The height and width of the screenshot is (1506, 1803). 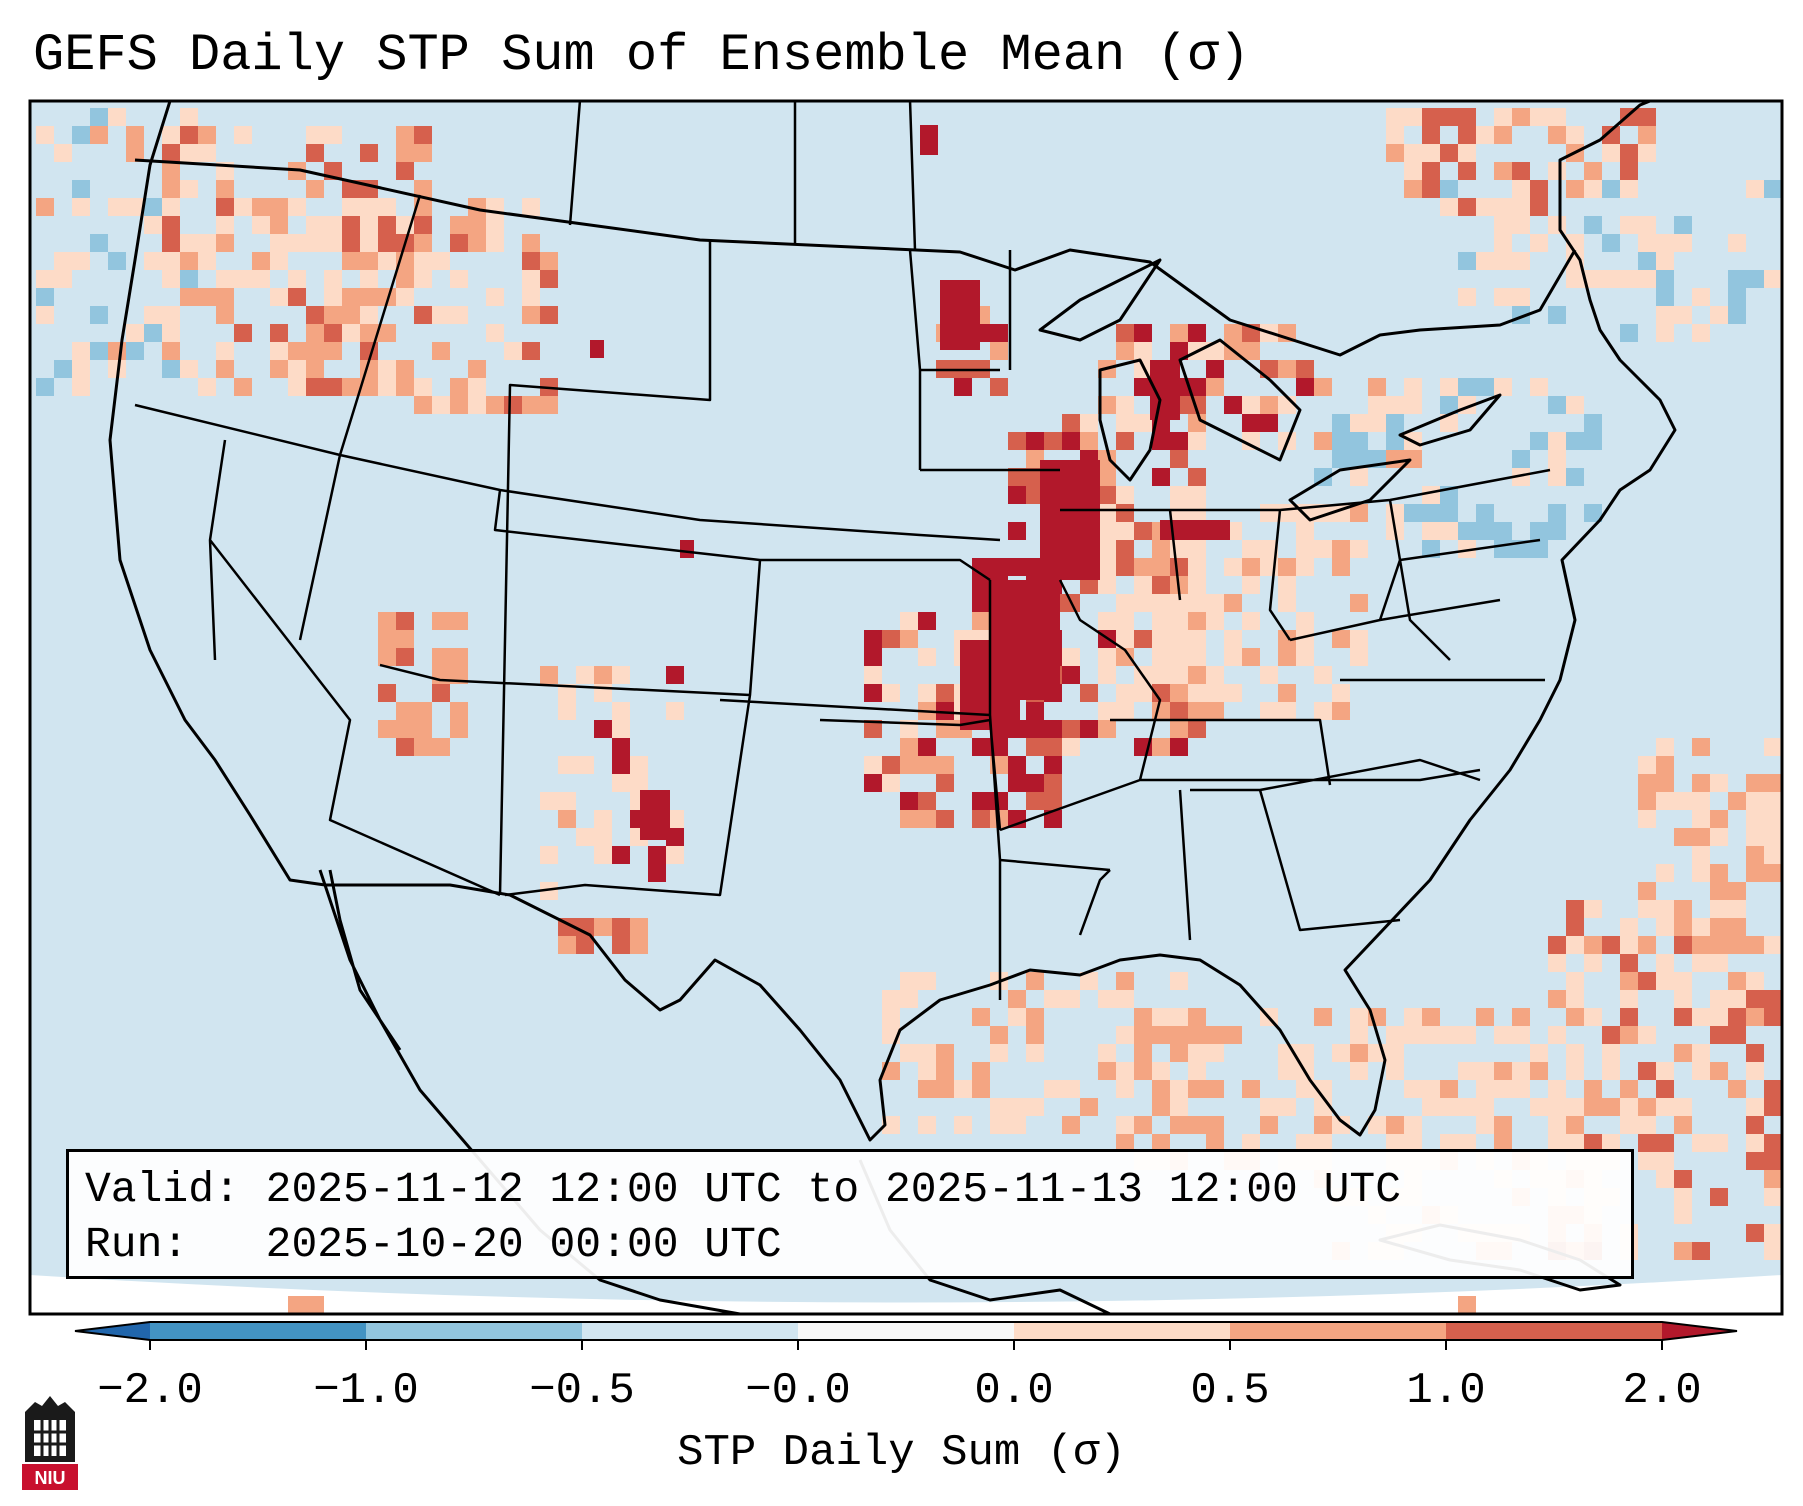 I want to click on canada-border, so click(x=855, y=257).